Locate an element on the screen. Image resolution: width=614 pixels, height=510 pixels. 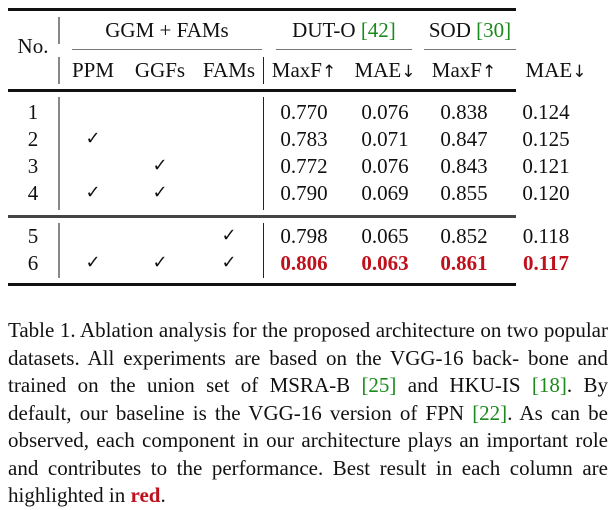
cell-no: 3 is located at coordinates (33, 166).